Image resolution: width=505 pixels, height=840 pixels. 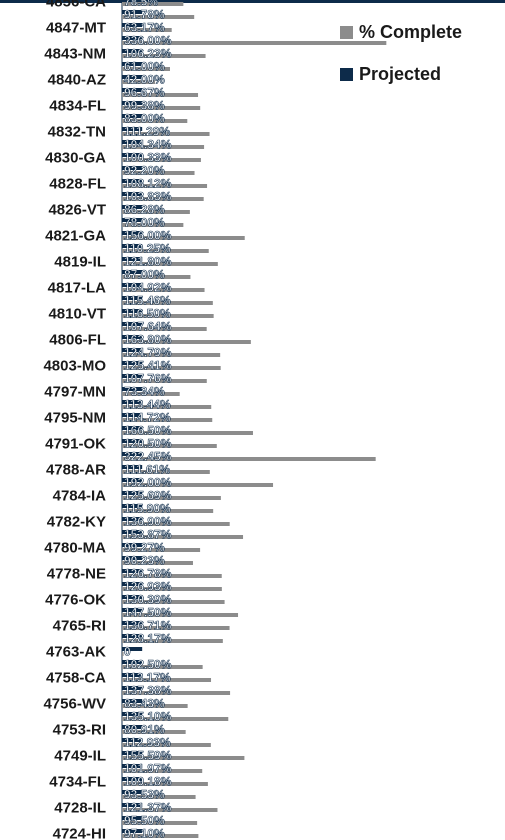 What do you see at coordinates (148, 626) in the screenshot?
I see `data-label: 136.71%` at bounding box center [148, 626].